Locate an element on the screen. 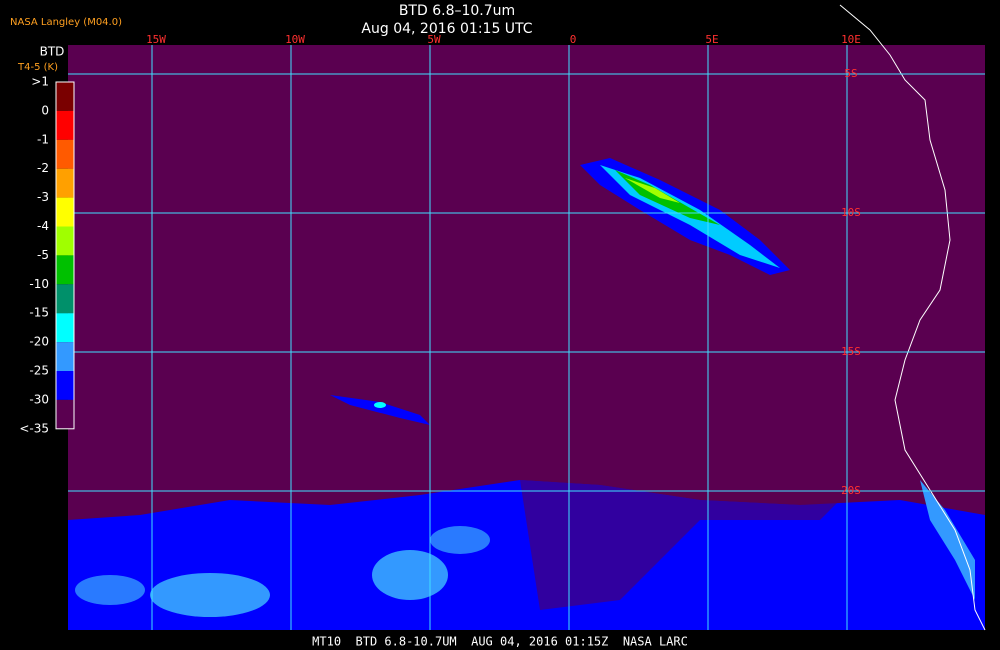  legend-label: -1 is located at coordinates (43, 139).